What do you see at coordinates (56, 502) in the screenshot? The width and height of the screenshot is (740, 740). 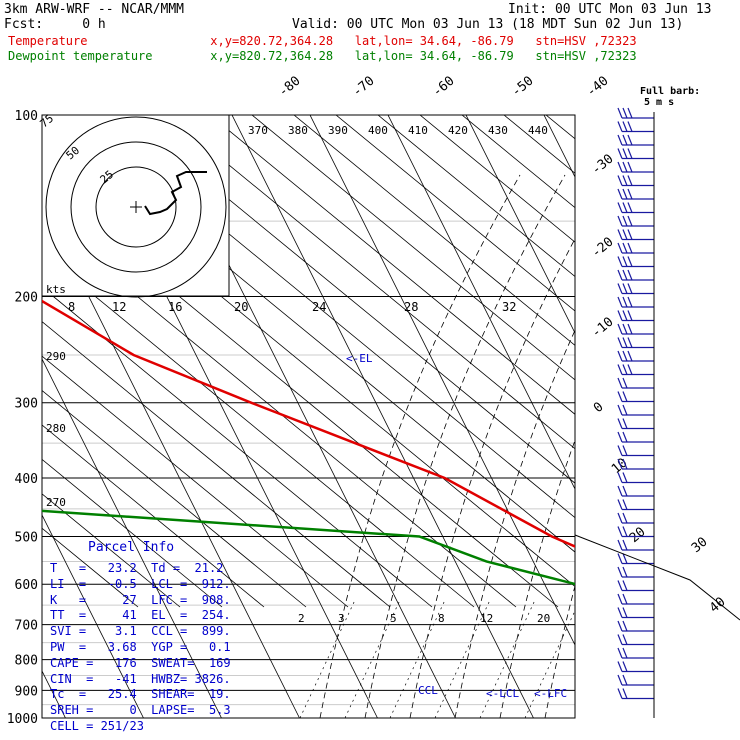 I see `theta-label: 270` at bounding box center [56, 502].